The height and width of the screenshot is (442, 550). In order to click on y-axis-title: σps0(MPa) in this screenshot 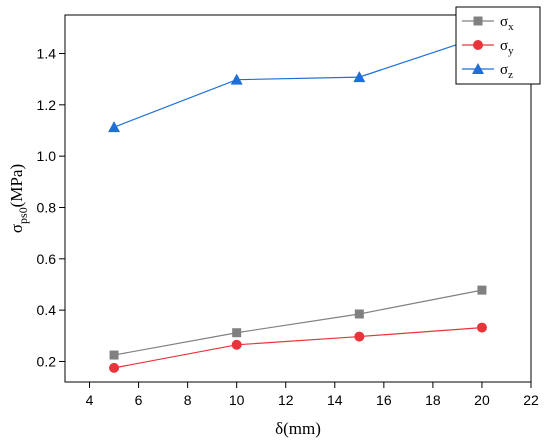, I will do `click(18, 198)`.